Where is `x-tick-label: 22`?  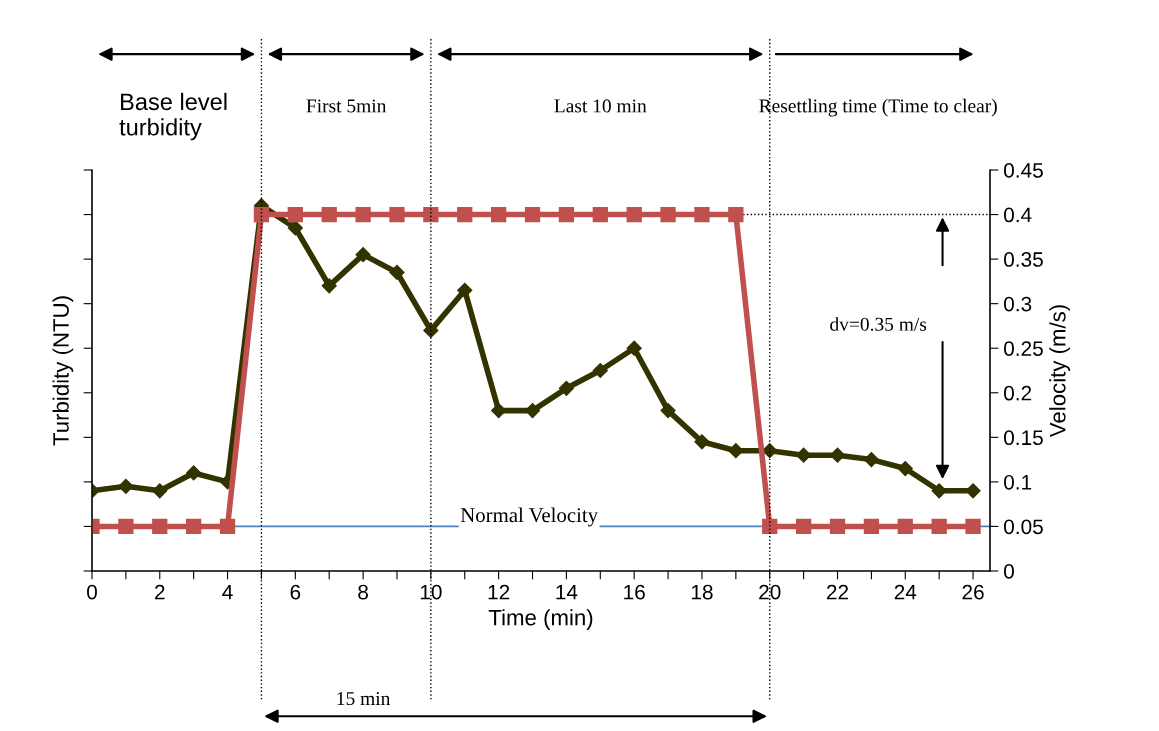 x-tick-label: 22 is located at coordinates (837, 592).